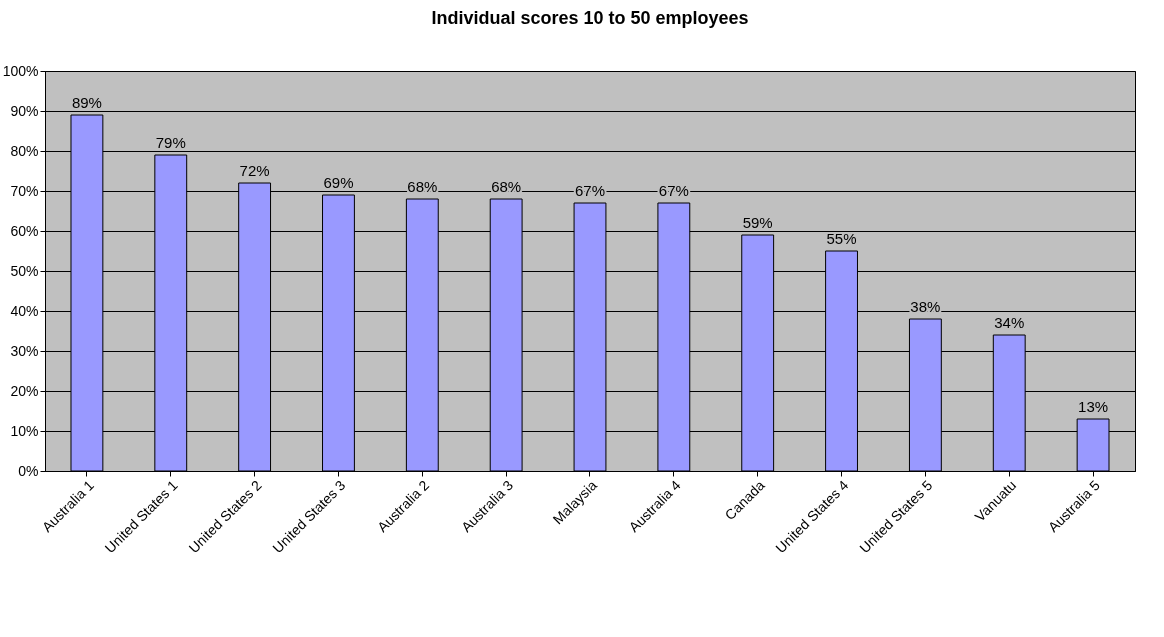 This screenshot has height=637, width=1164. Describe the element at coordinates (757, 222) in the screenshot. I see `data-label: 59%` at that location.